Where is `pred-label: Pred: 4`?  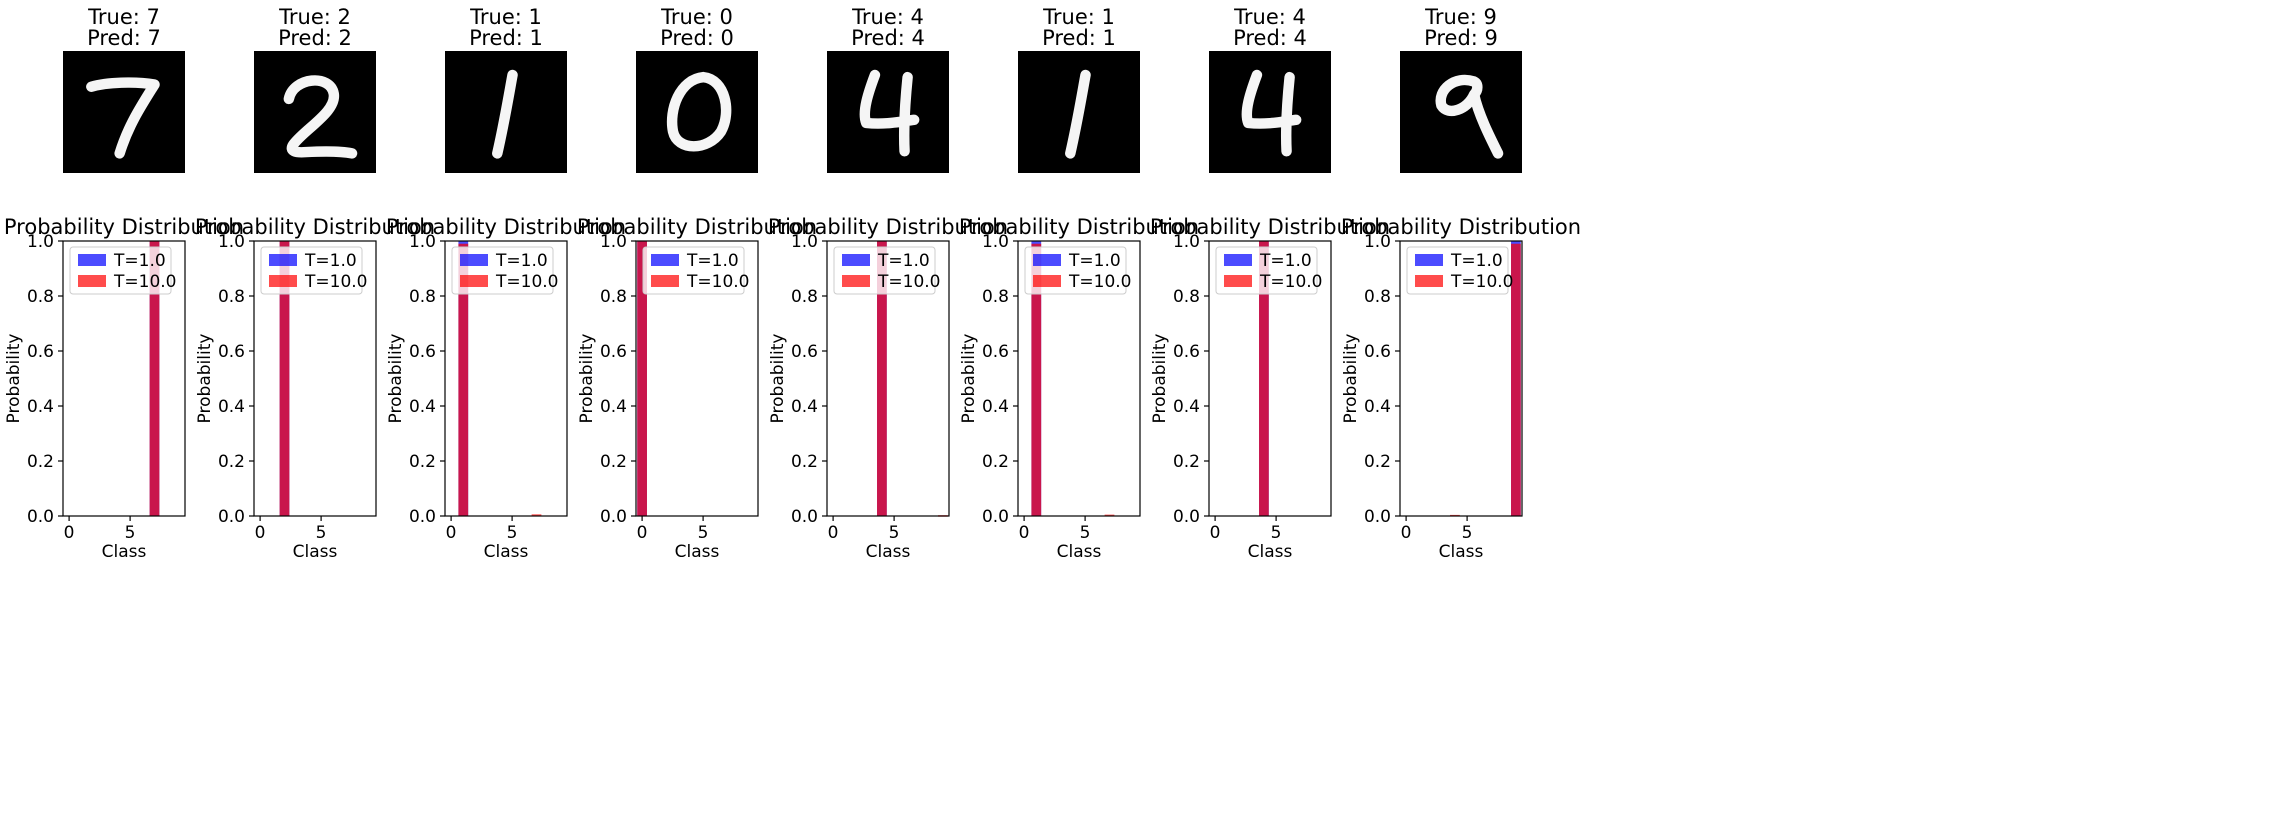 pred-label: Pred: 4 is located at coordinates (1270, 38).